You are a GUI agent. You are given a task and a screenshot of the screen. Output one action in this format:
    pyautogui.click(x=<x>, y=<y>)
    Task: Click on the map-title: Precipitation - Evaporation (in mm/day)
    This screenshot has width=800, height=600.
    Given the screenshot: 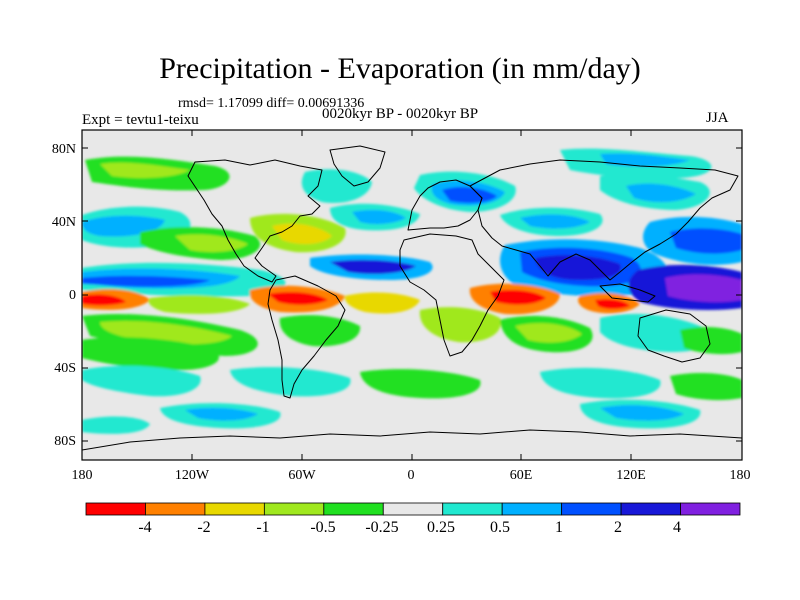 What is the action you would take?
    pyautogui.click(x=400, y=68)
    